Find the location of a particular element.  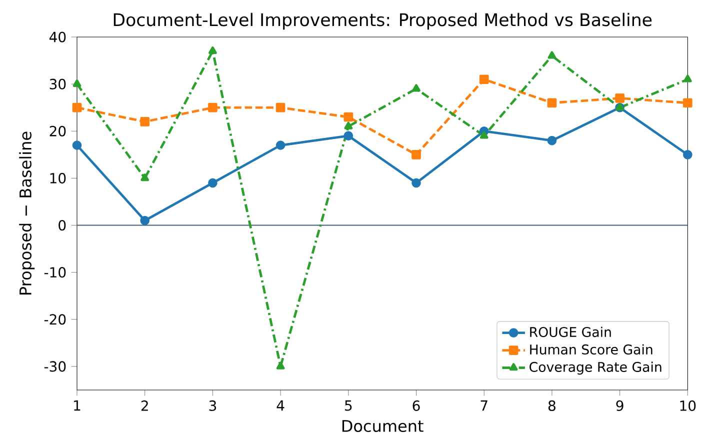

y-tick-label: -20 is located at coordinates (55, 319).